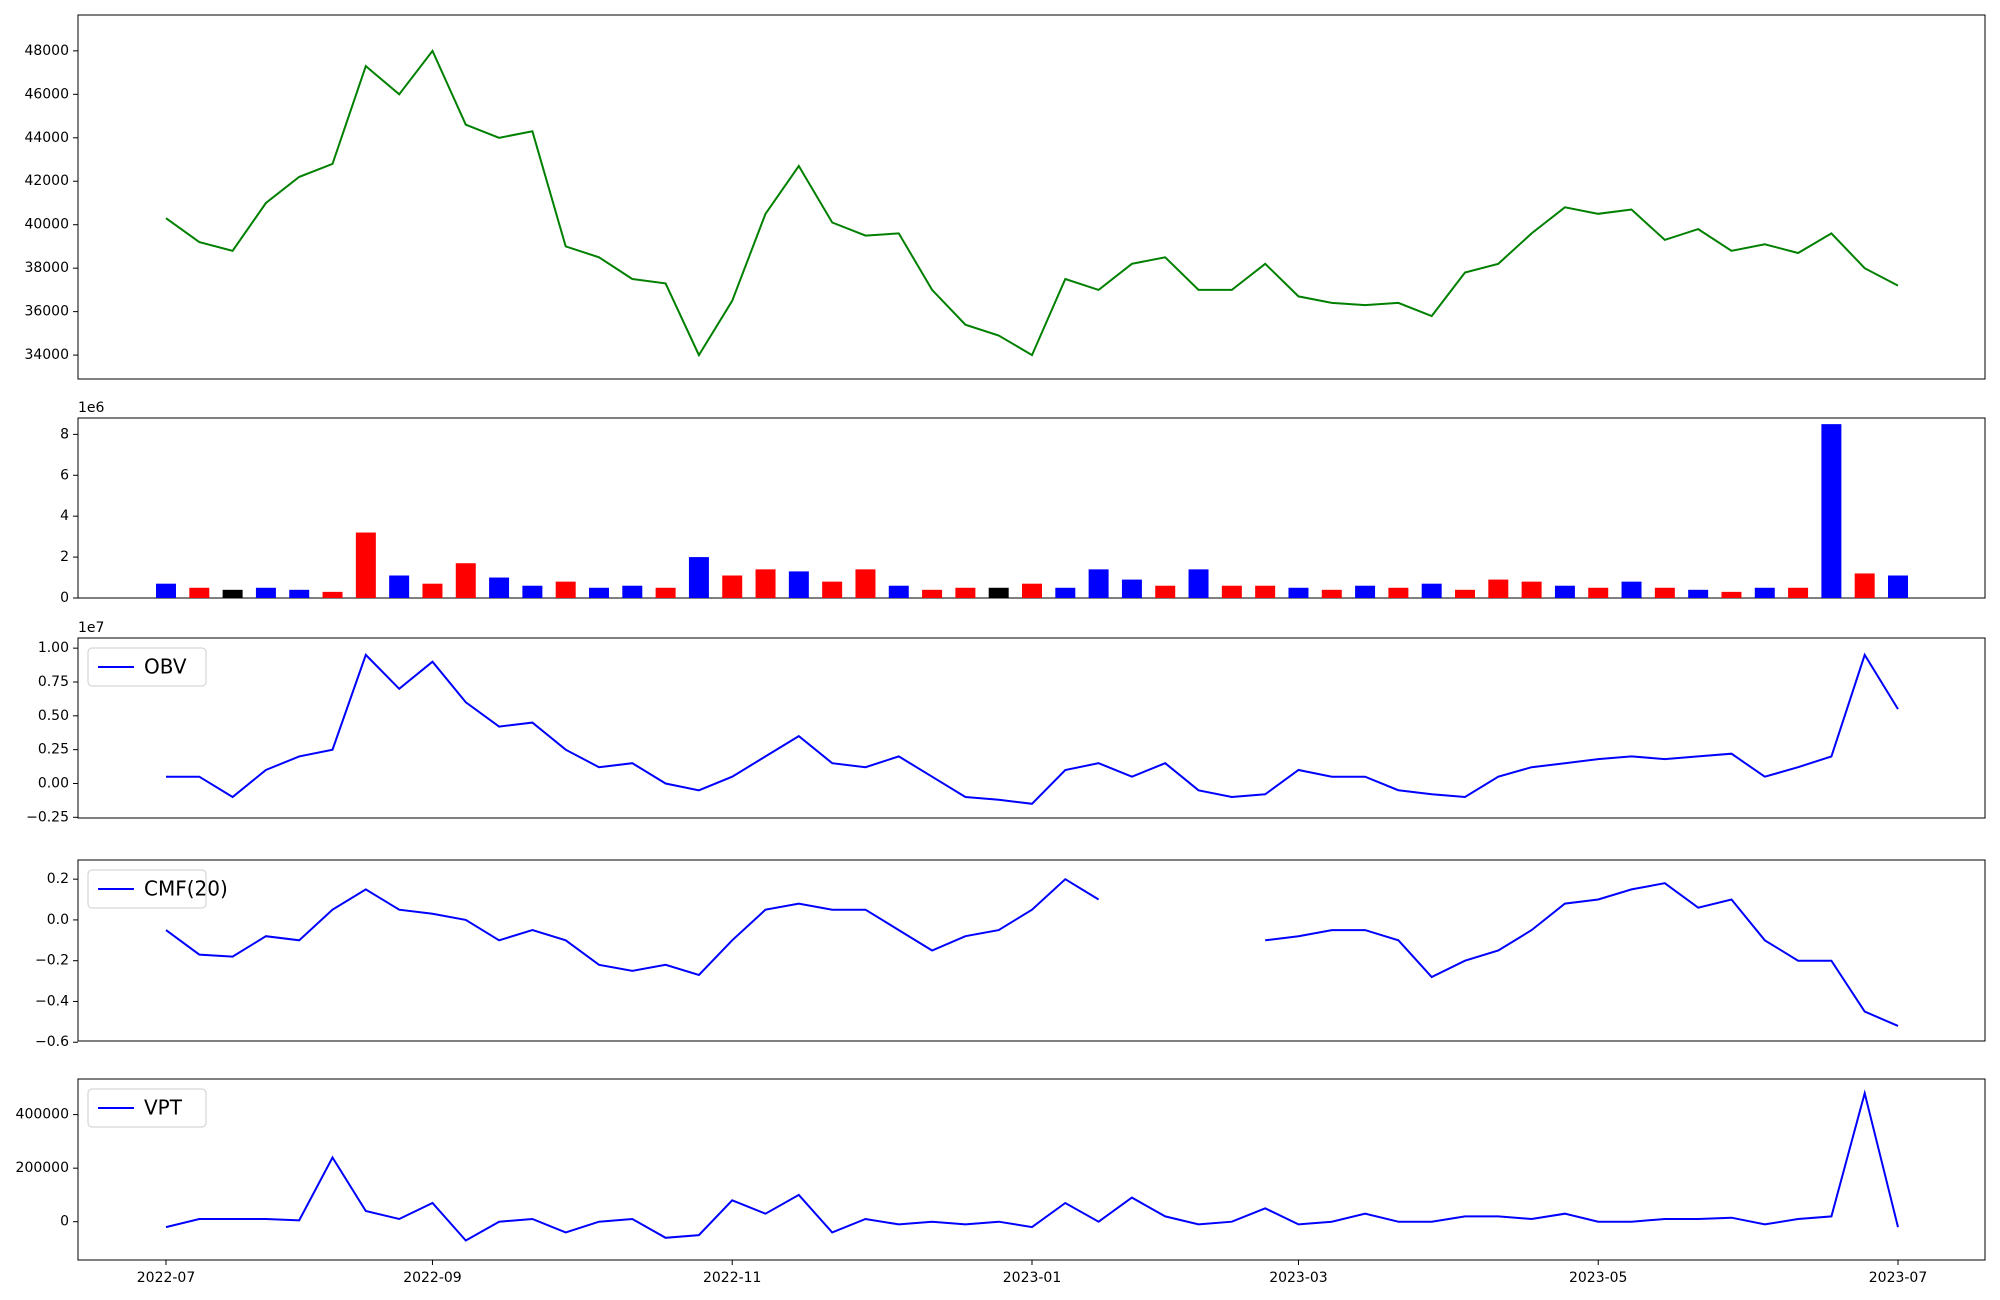 The height and width of the screenshot is (1300, 2000). I want to click on y-tick-label: −0.2, so click(52, 961).